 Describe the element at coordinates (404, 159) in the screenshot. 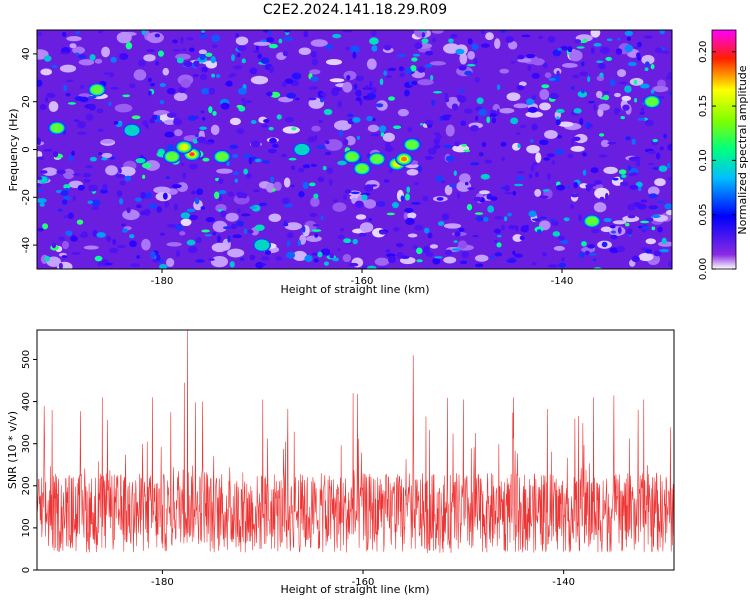

I see `heatmap-hotspot` at that location.